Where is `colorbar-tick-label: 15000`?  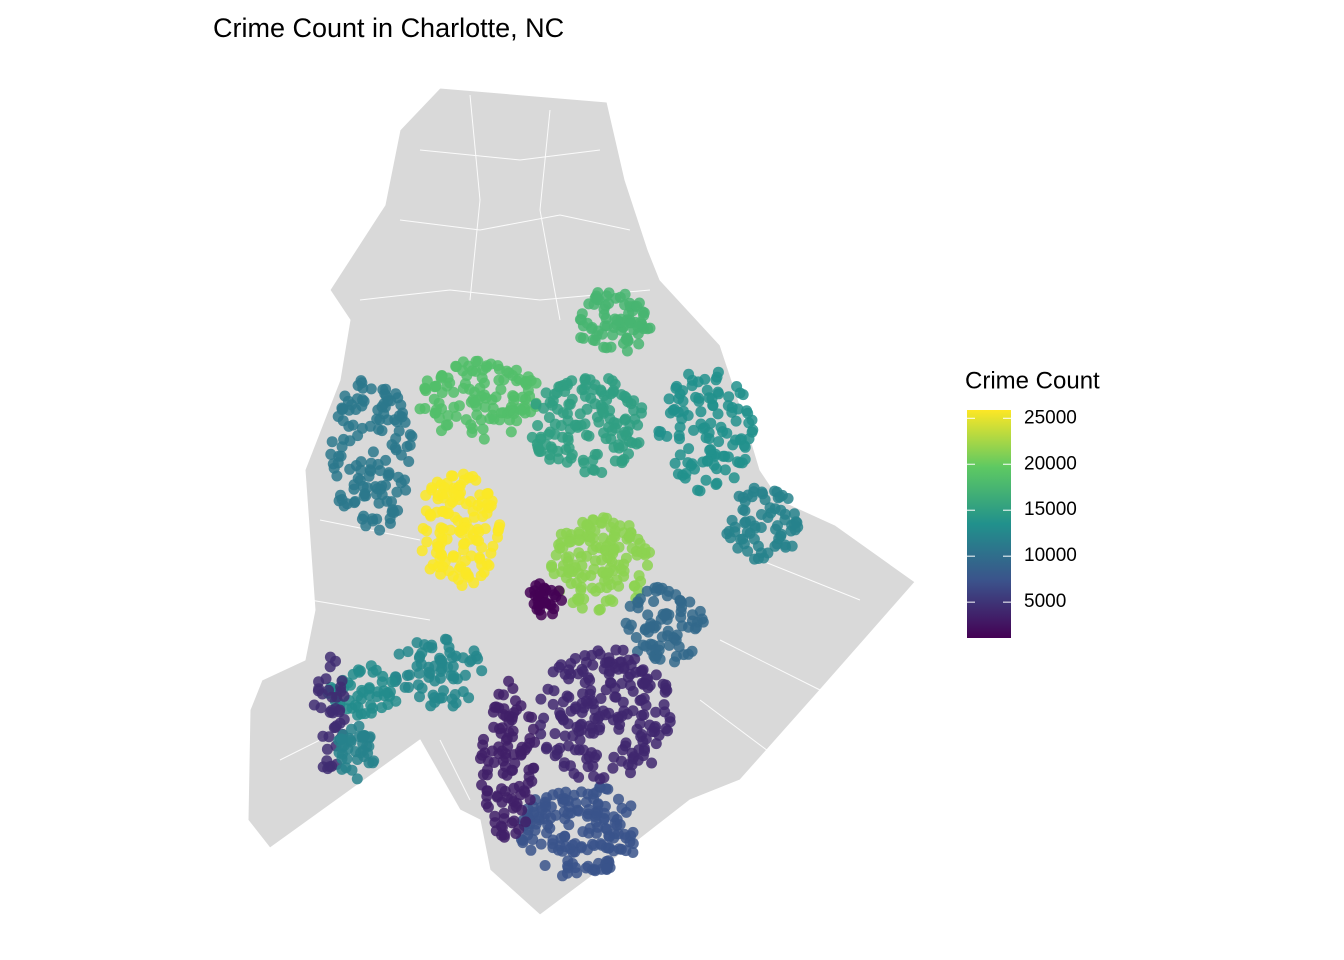
colorbar-tick-label: 15000 is located at coordinates (1050, 509).